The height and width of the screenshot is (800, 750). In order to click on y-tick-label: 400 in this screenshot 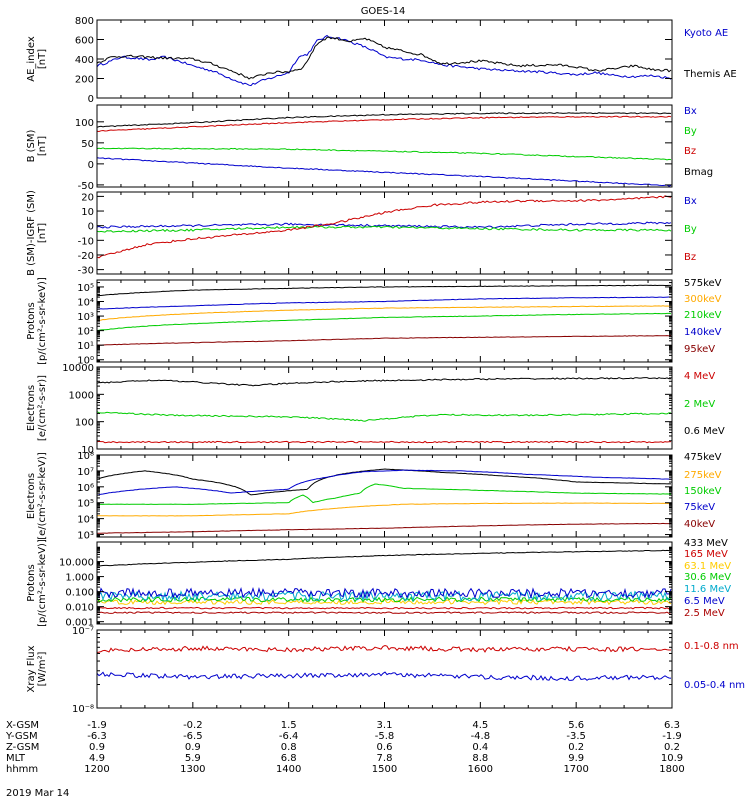, I will do `click(84, 60)`.